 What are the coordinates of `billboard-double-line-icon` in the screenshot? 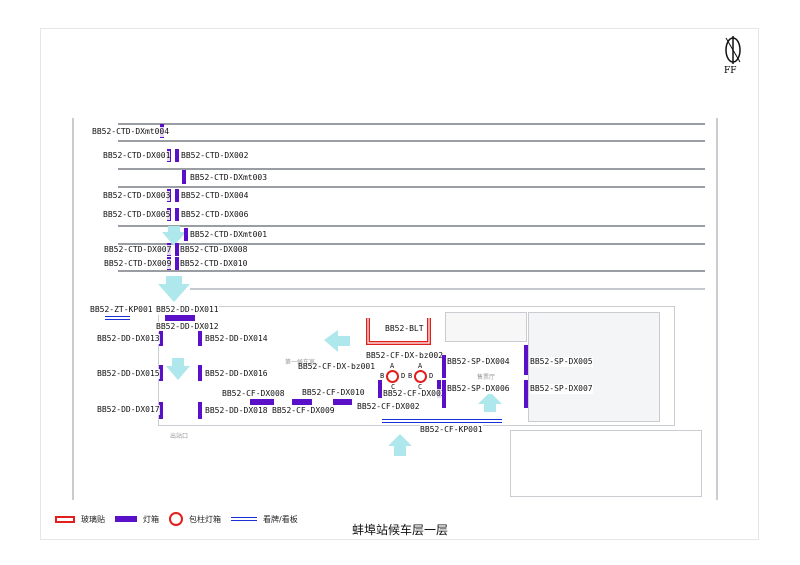 It's located at (244, 519).